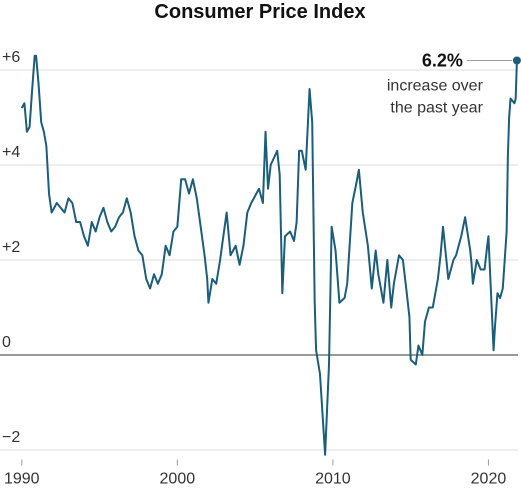 The width and height of the screenshot is (521, 502). What do you see at coordinates (11, 437) in the screenshot?
I see `y-tick-label: −2` at bounding box center [11, 437].